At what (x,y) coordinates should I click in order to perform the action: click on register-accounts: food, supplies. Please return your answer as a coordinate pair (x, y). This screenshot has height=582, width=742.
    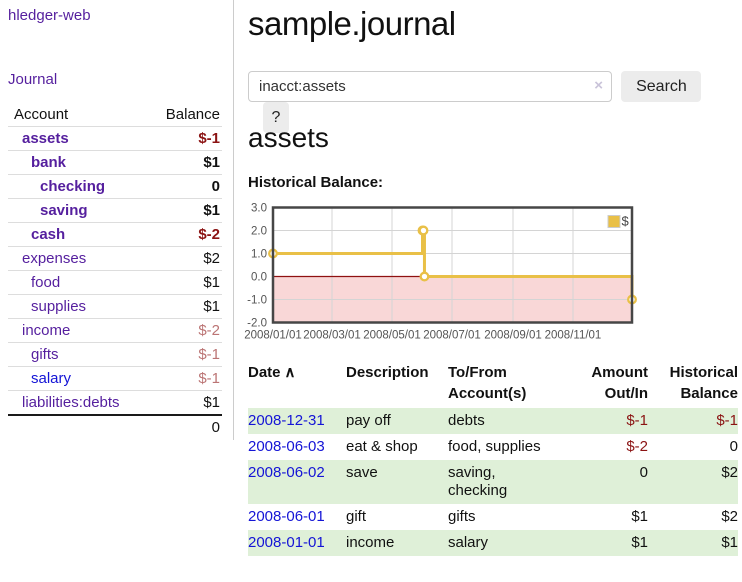
    Looking at the image, I should click on (494, 446).